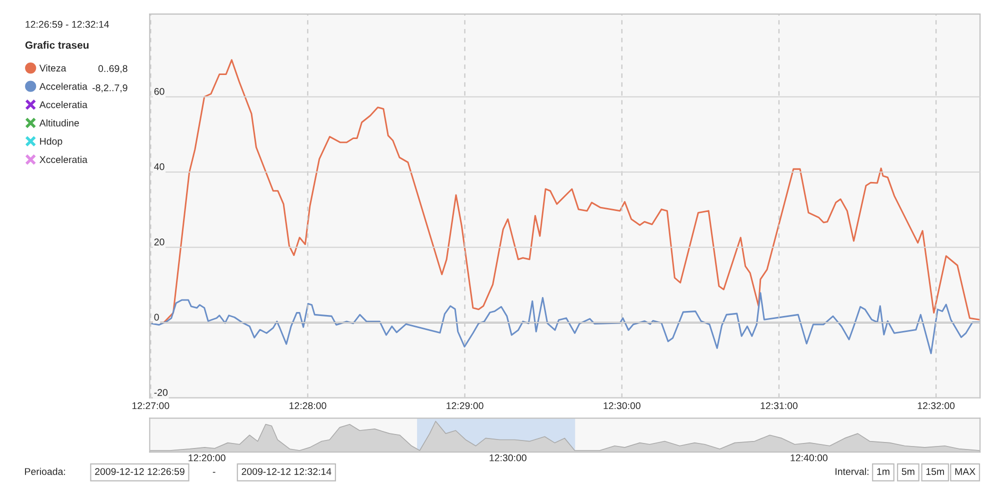 This screenshot has width=998, height=484. Describe the element at coordinates (45, 471) in the screenshot. I see `text: Perioada:` at that location.